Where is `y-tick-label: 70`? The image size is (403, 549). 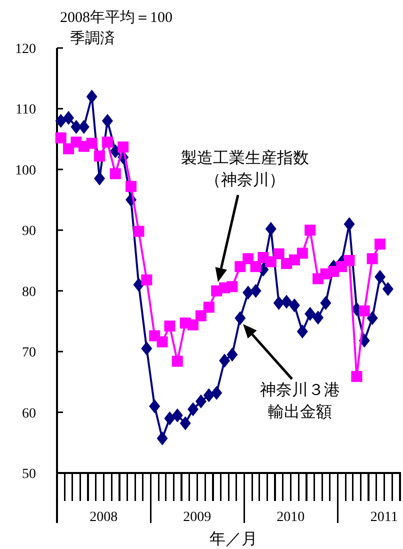
y-tick-label: 70 is located at coordinates (29, 353).